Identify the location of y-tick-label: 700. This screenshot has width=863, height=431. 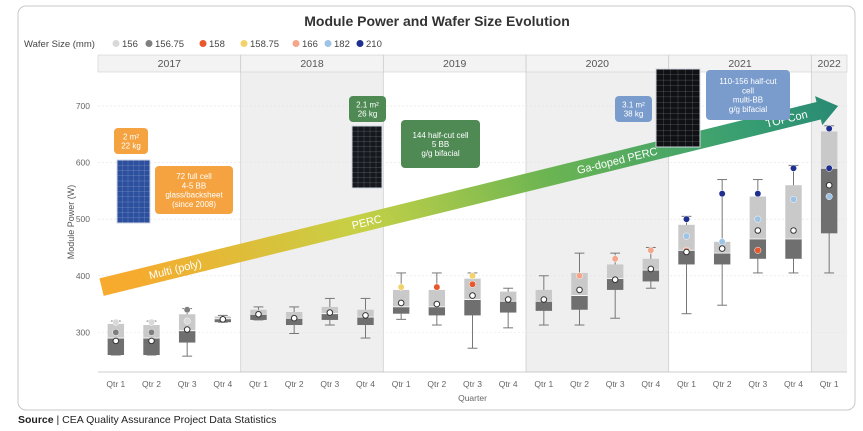
(83, 106).